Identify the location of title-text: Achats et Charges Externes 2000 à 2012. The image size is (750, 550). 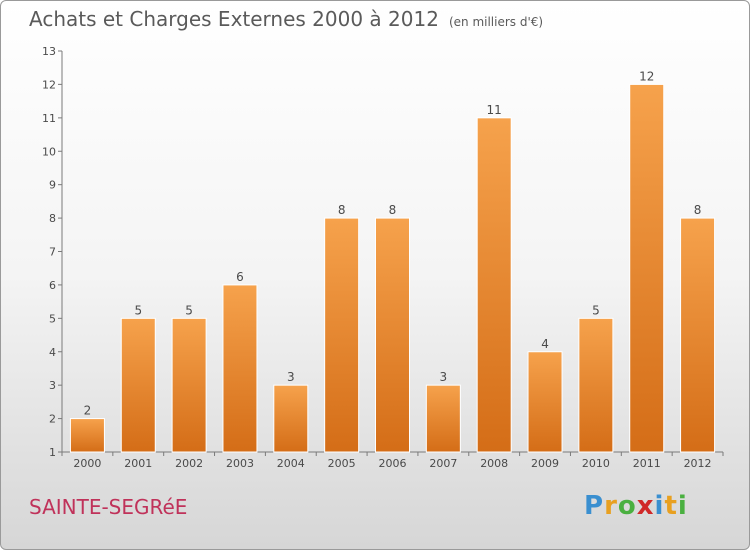
(234, 19).